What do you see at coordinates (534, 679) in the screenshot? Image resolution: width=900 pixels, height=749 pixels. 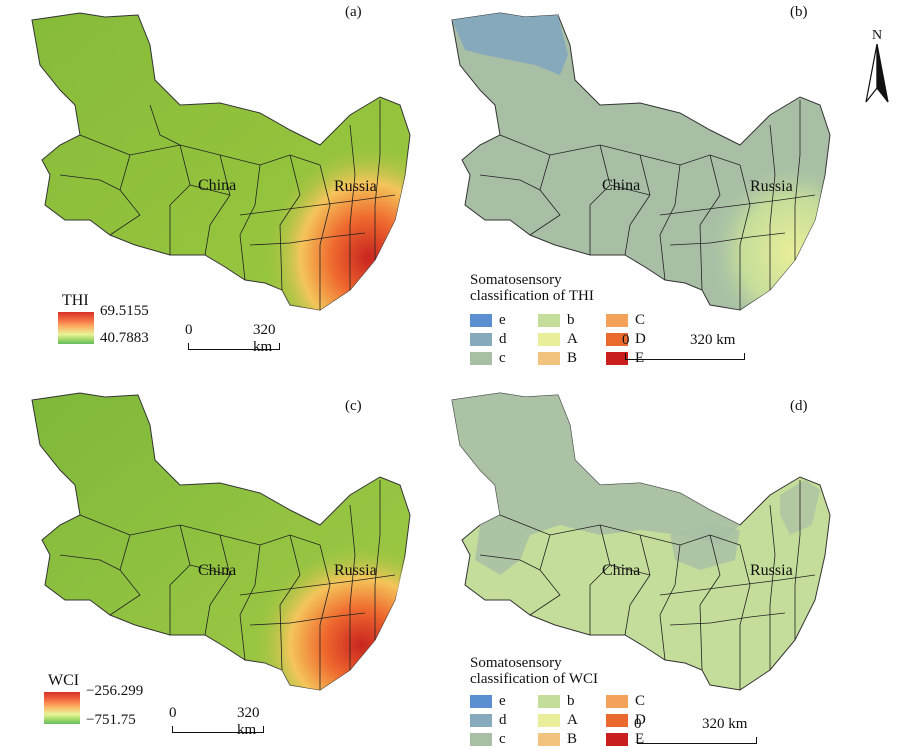 I see `wci-class-title-line2: classification of WCI` at bounding box center [534, 679].